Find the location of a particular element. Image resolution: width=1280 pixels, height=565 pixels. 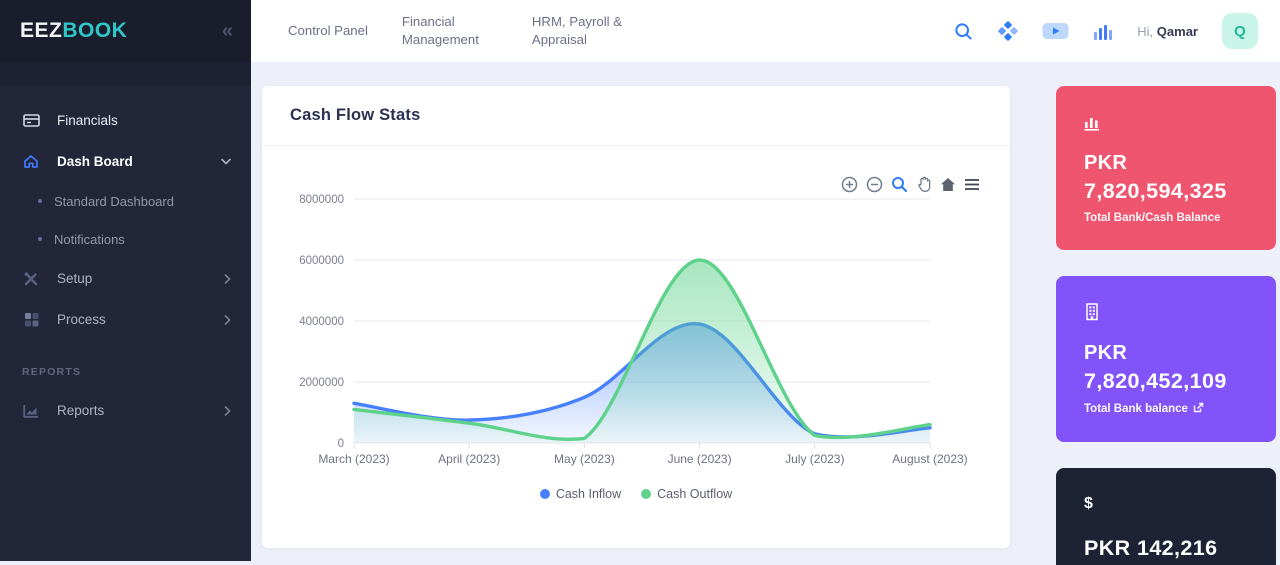

logo-row: EEZBOOK « is located at coordinates (125, 31).